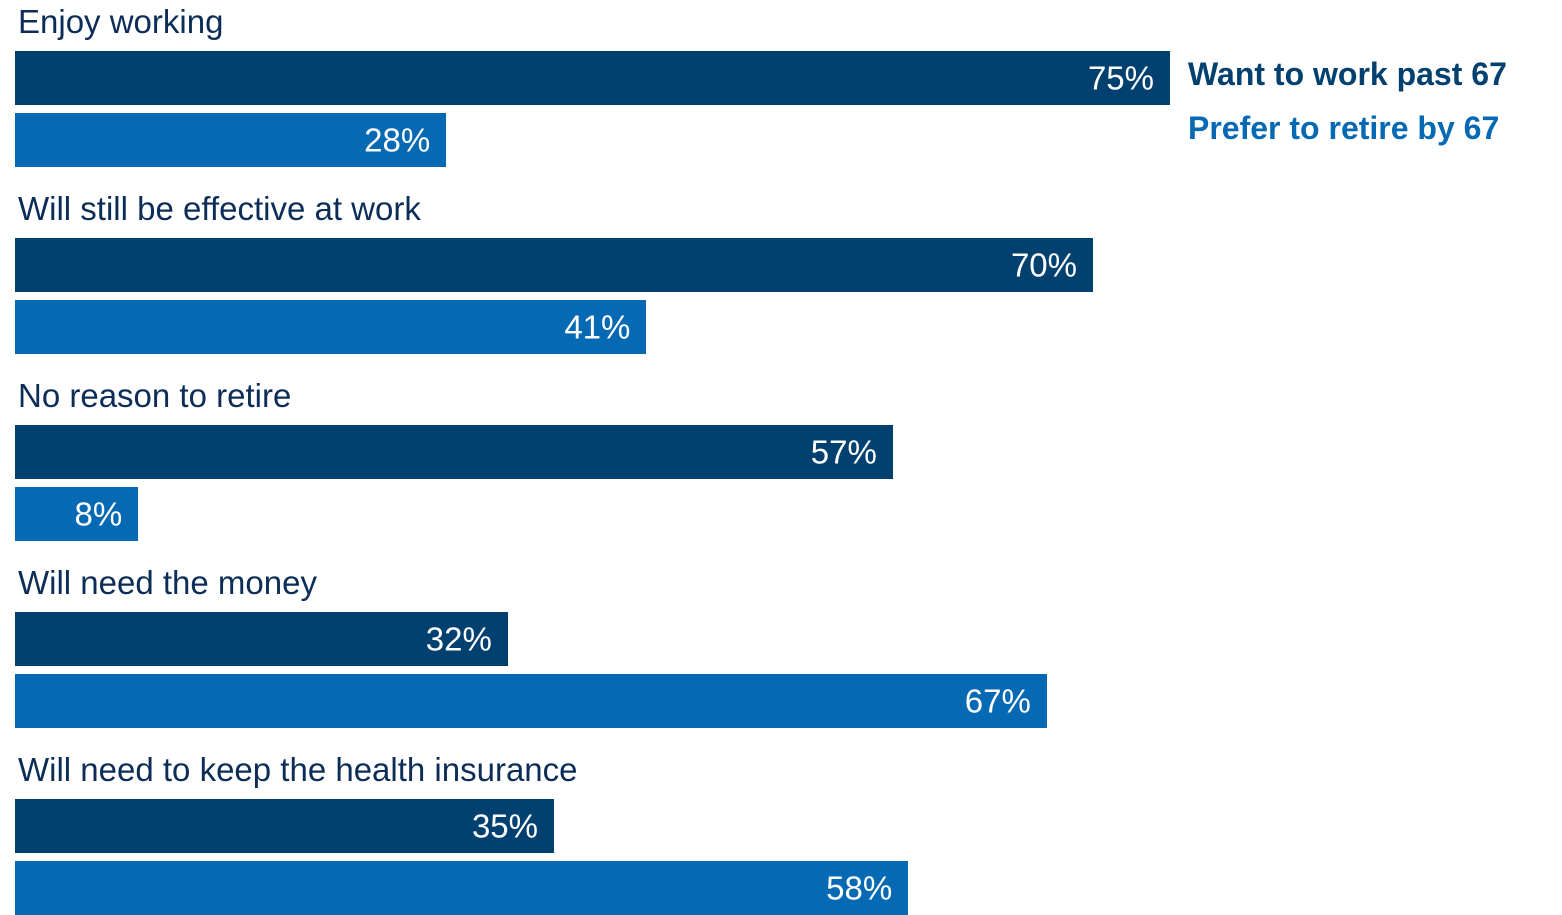  Describe the element at coordinates (458, 639) in the screenshot. I see `bar-value-label: 32%` at that location.